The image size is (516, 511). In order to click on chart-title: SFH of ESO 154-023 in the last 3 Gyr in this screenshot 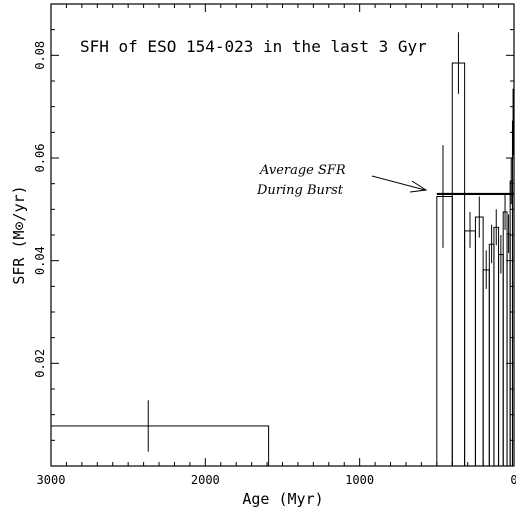, I will do `click(253, 46)`.